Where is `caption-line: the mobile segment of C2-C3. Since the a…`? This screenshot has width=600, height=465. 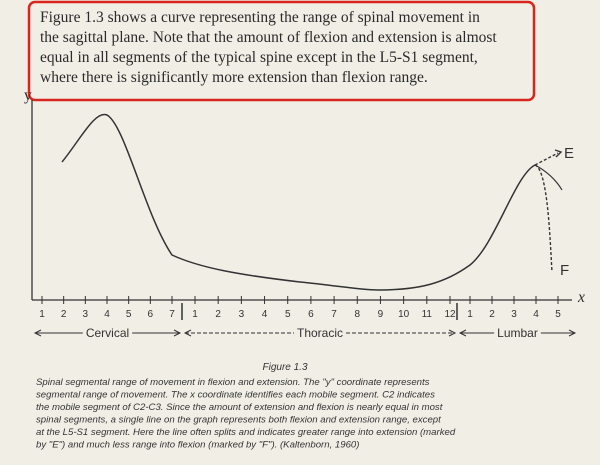
caption-line: the mobile segment of C2-C3. Since the a… is located at coordinates (239, 407).